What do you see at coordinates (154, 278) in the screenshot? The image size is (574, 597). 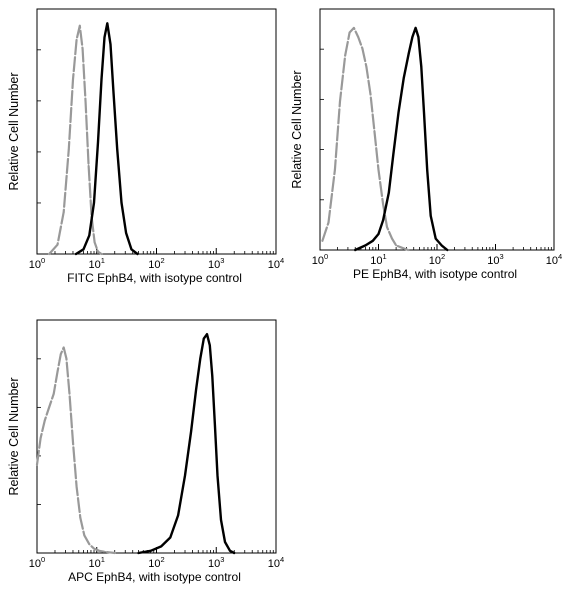 I see `x-axis-title: FITC EphB4, with isotype control` at bounding box center [154, 278].